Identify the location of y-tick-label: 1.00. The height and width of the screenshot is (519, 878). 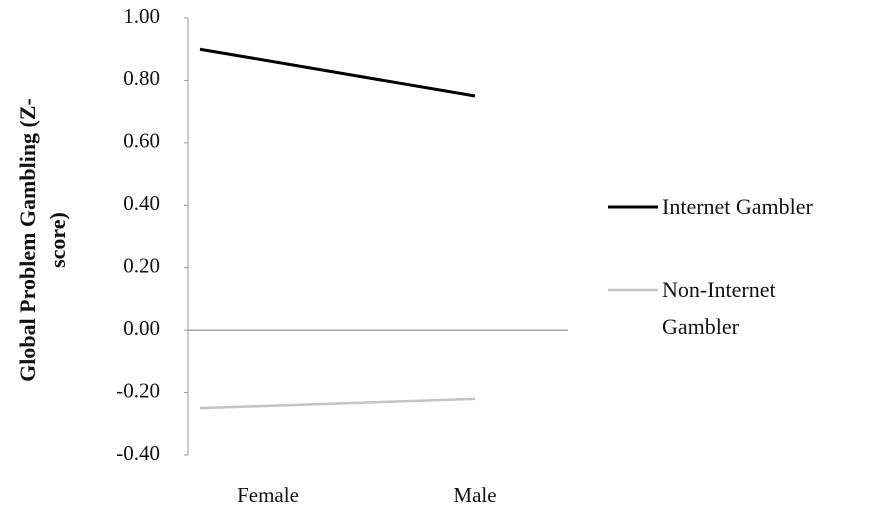
(141, 16).